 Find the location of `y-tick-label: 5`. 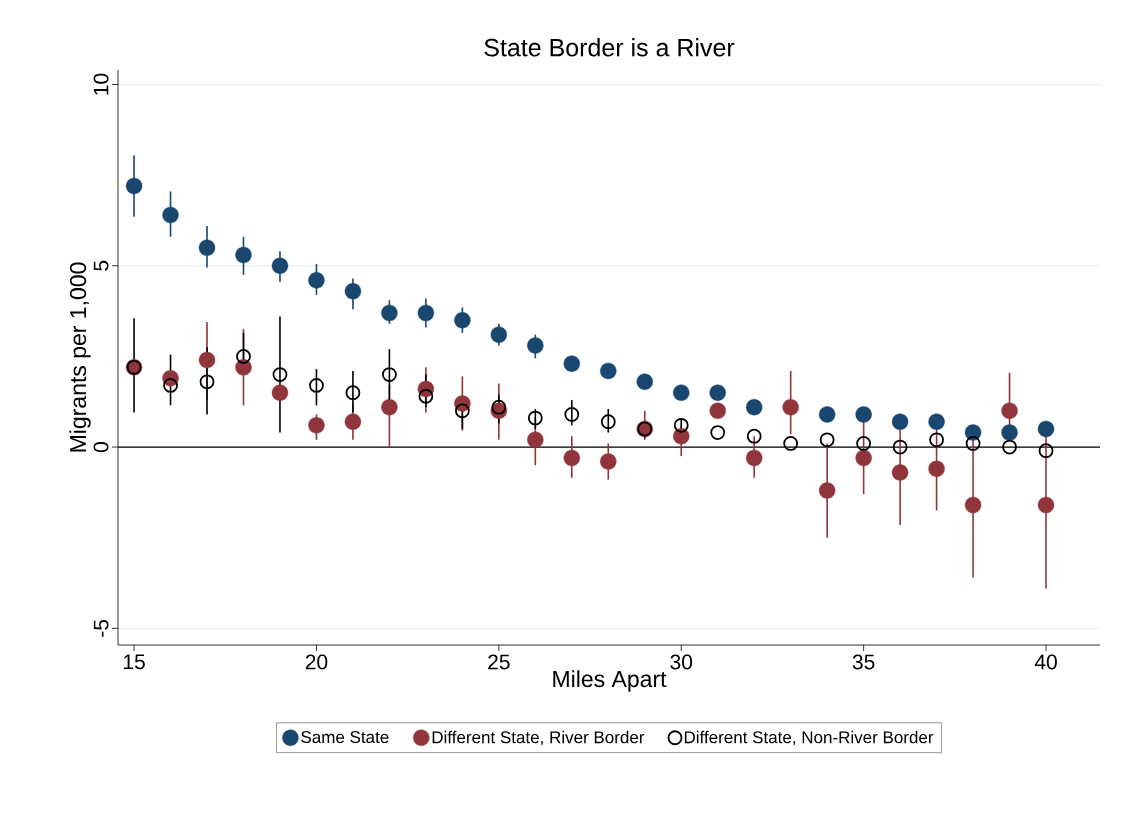

y-tick-label: 5 is located at coordinates (101, 265).